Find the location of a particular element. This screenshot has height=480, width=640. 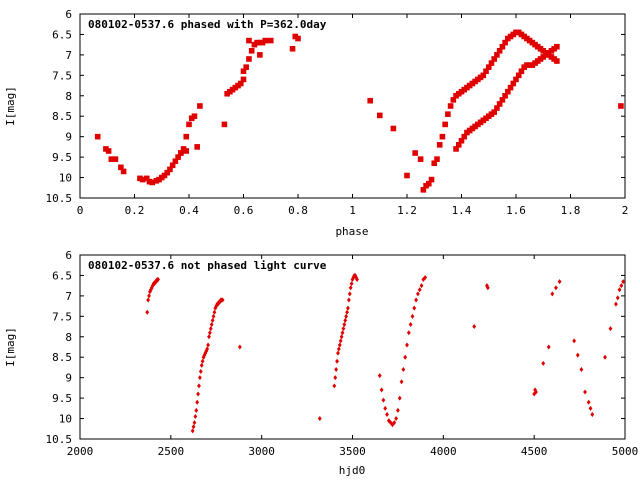

x-tick-label: 3500 is located at coordinates (352, 451).